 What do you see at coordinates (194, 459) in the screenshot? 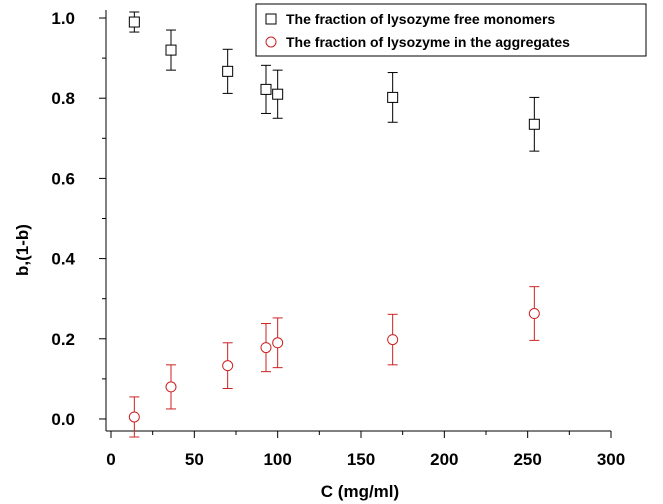
I see `x-tick-label: 50` at bounding box center [194, 459].